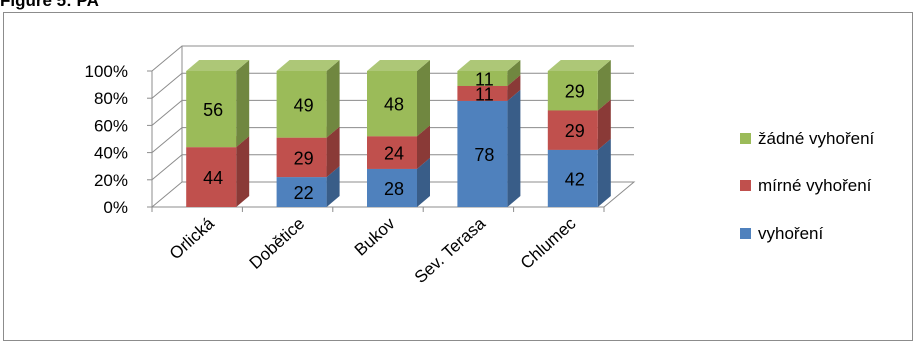  What do you see at coordinates (49, 5) in the screenshot?
I see `figure-label: Figure 5: PA` at bounding box center [49, 5].